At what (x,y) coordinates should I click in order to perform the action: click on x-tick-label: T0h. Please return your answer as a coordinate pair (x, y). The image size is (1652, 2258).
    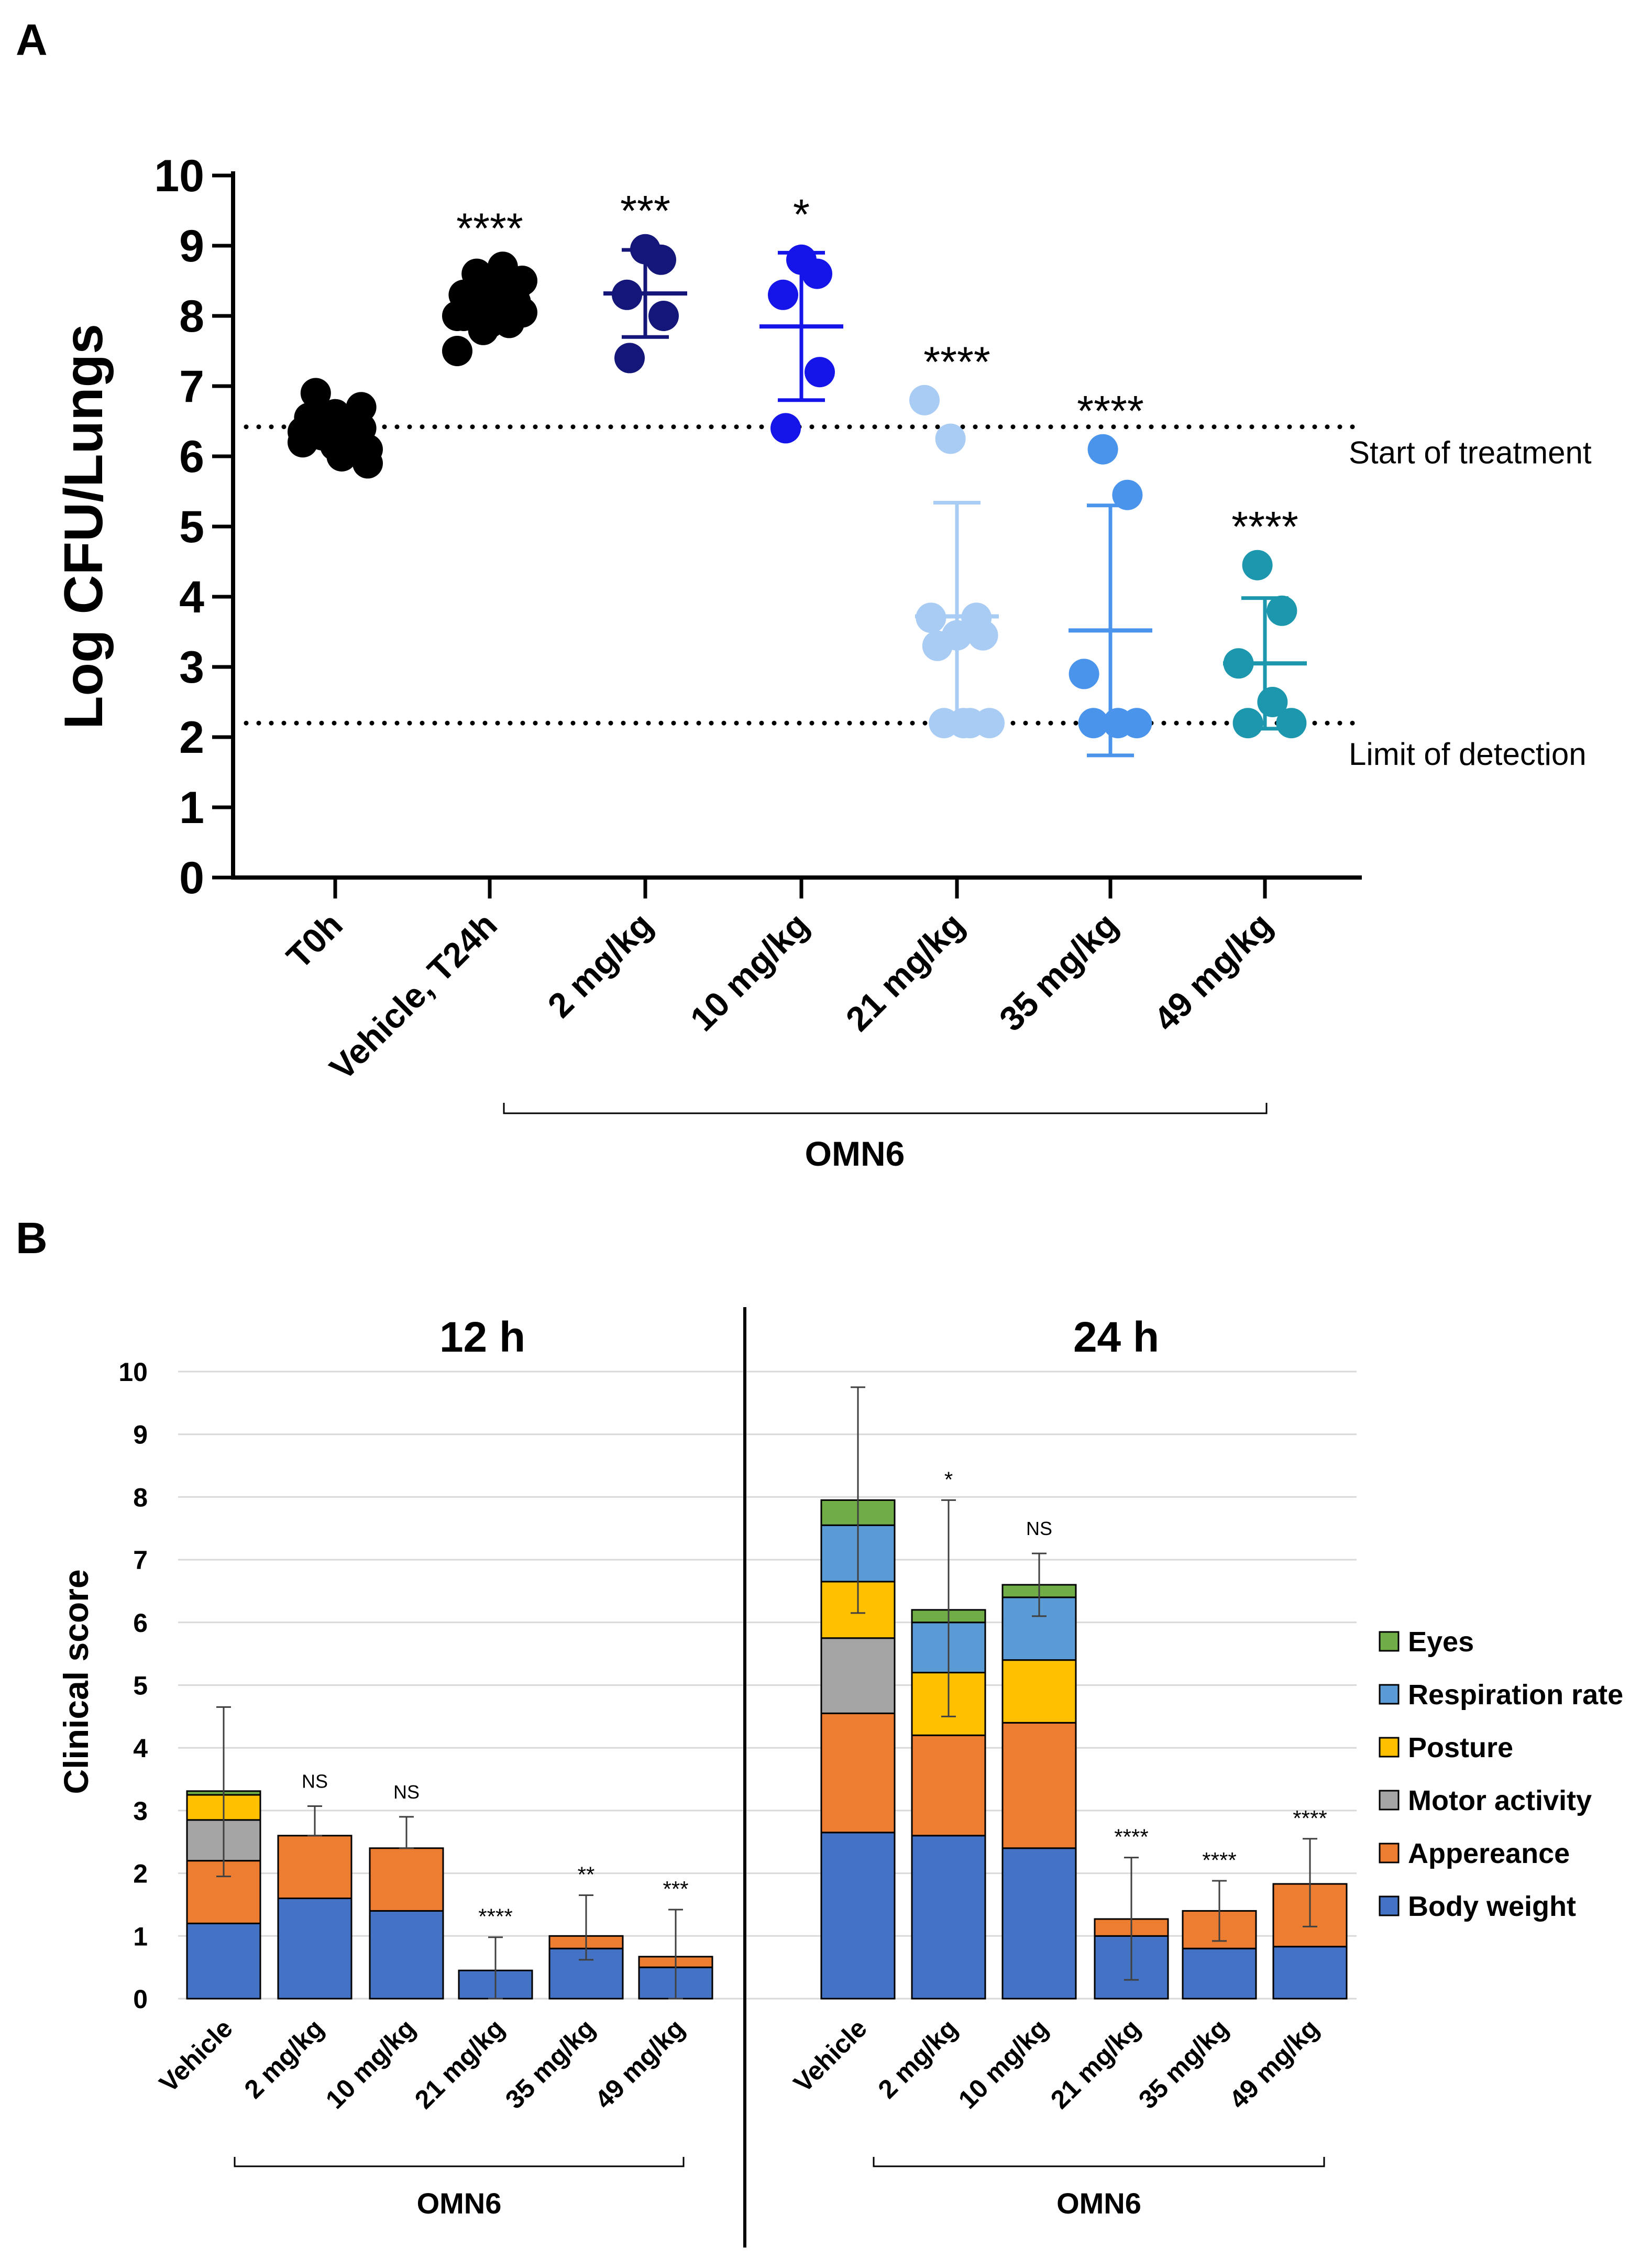
    Looking at the image, I should click on (314, 940).